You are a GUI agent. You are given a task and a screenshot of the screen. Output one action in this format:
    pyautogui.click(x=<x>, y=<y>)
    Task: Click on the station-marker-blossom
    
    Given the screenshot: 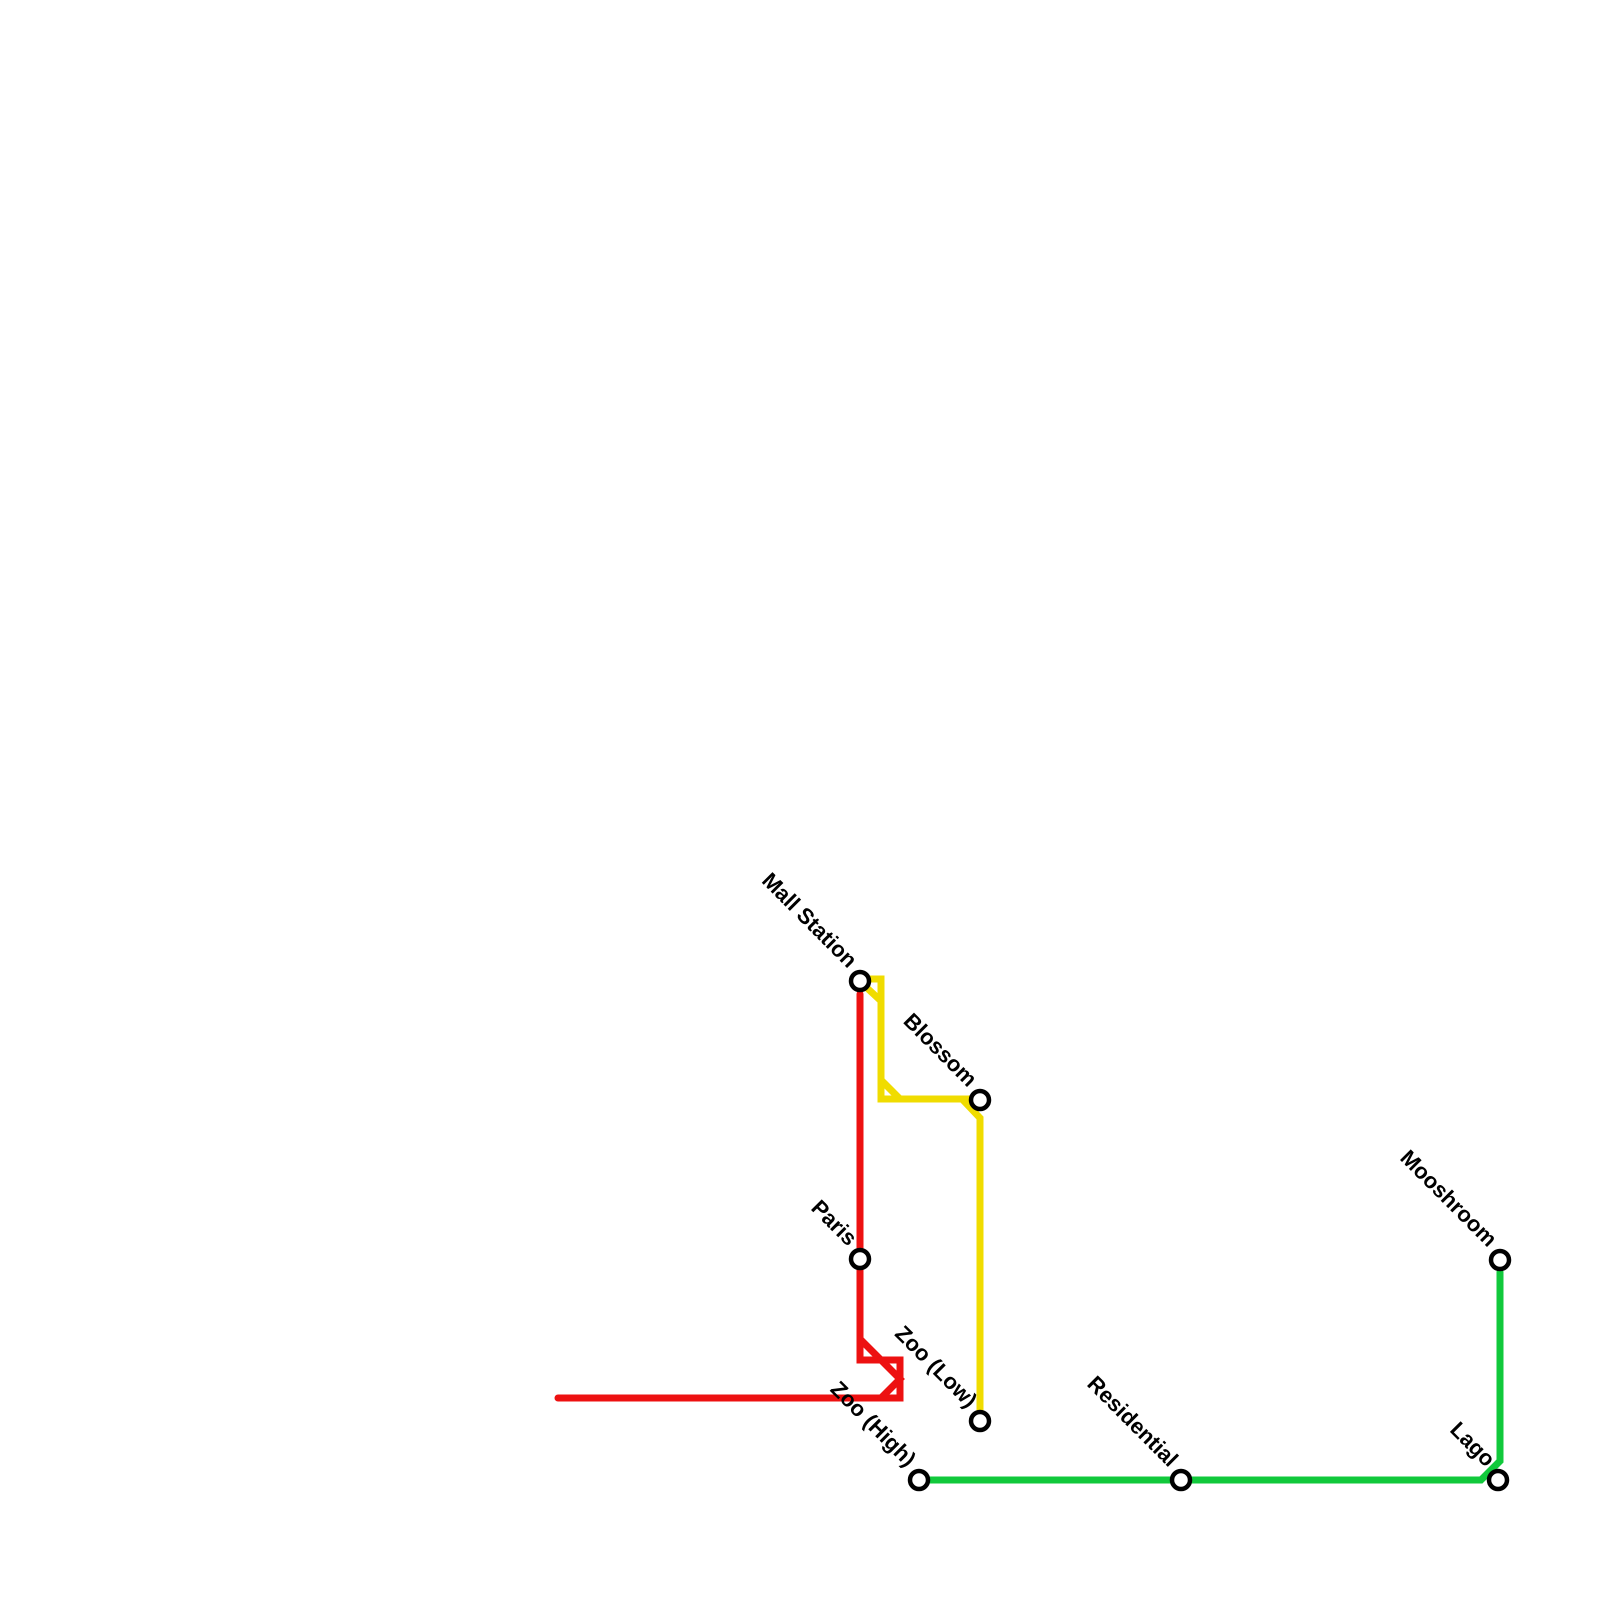 What is the action you would take?
    pyautogui.click(x=980, y=1100)
    